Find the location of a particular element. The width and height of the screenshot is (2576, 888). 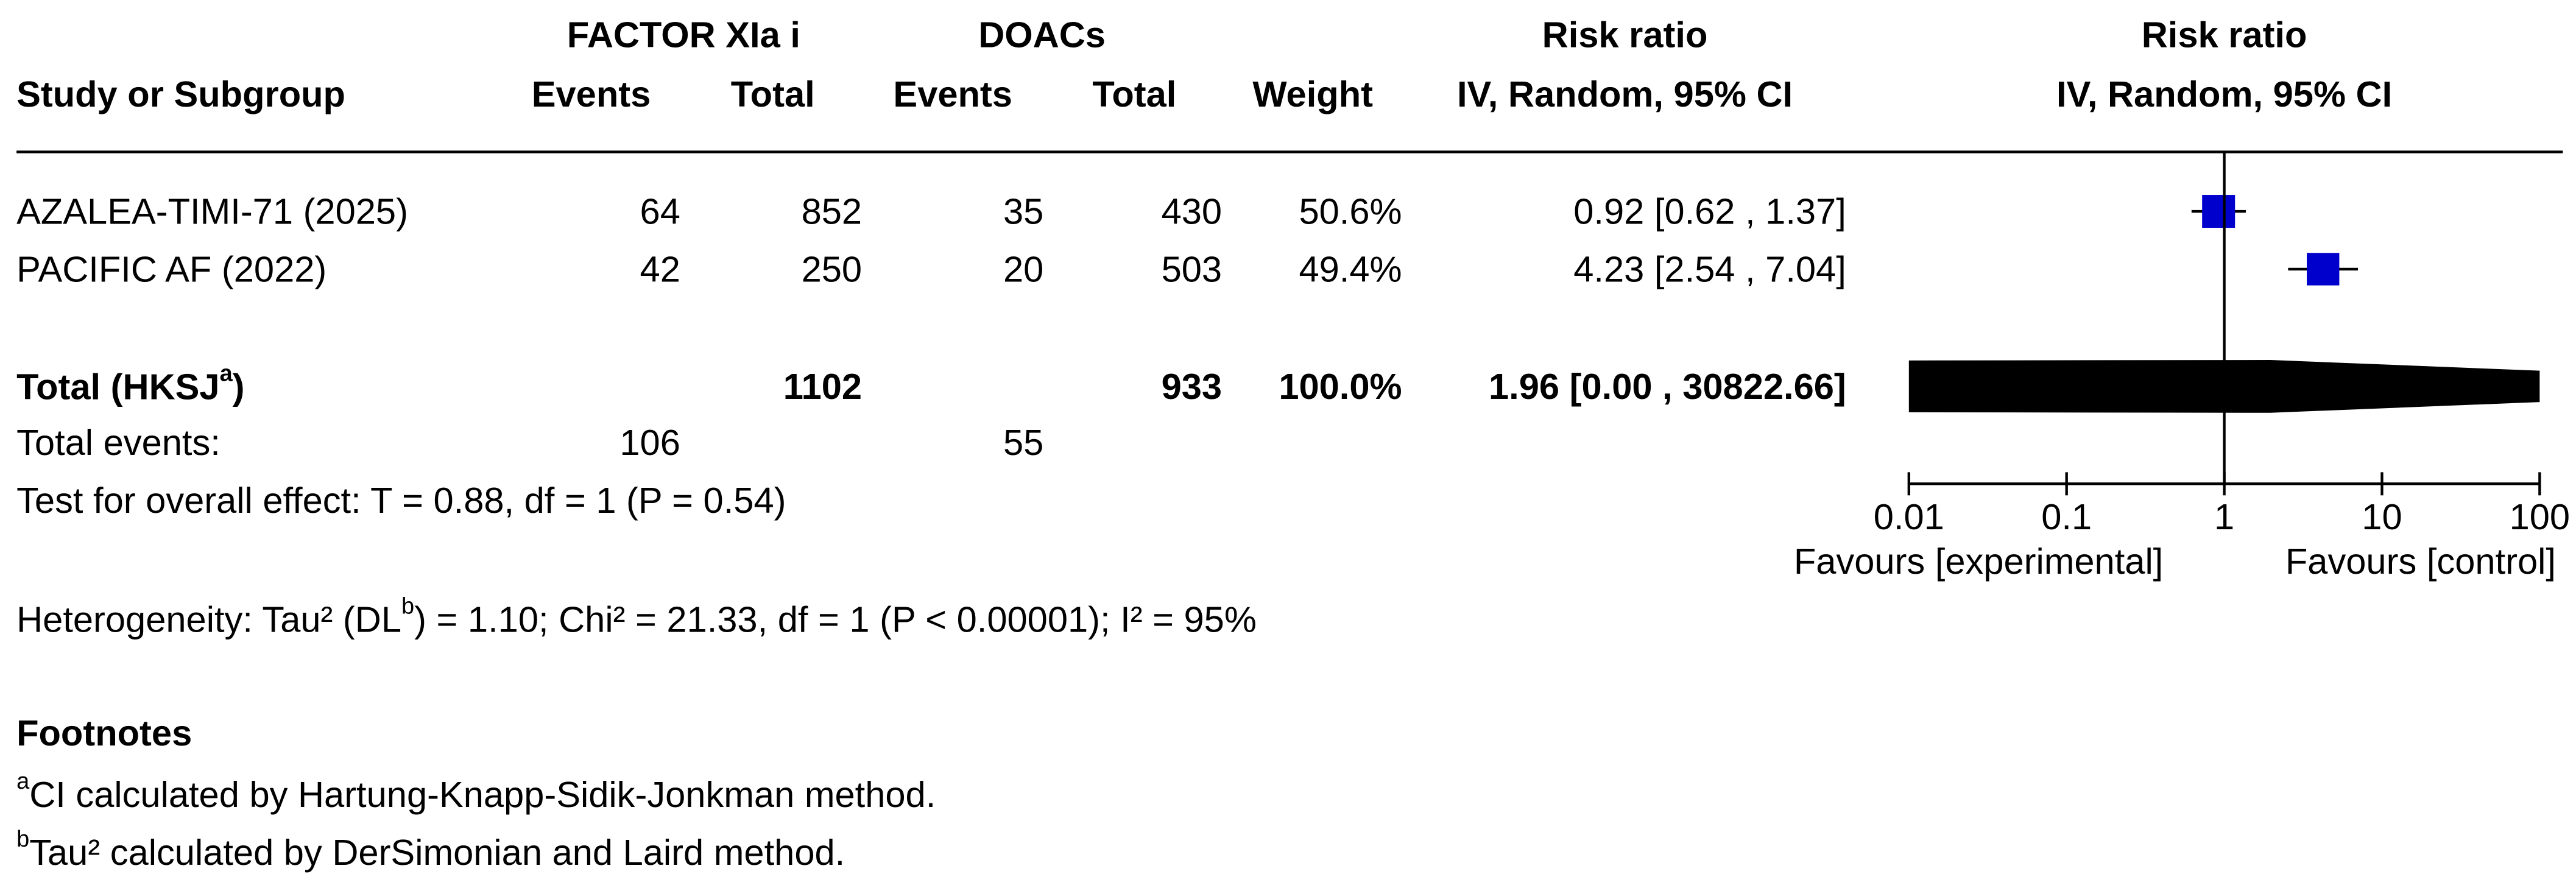

superscript: a is located at coordinates (226, 374).